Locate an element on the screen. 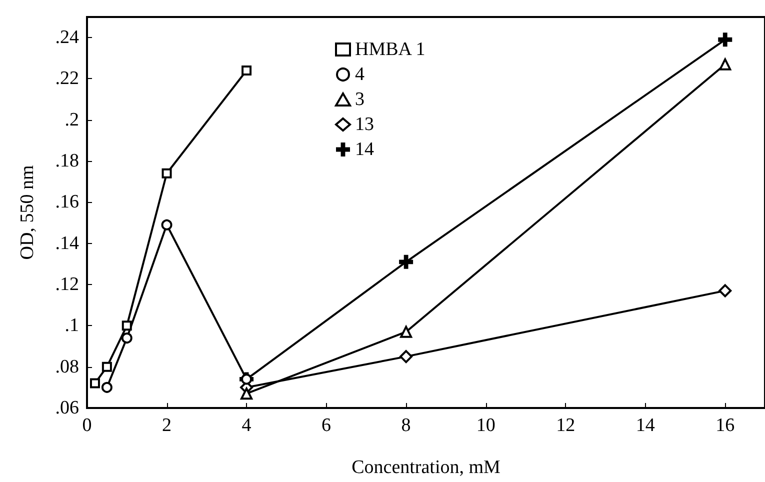  x-tick-label: 6 is located at coordinates (327, 425).